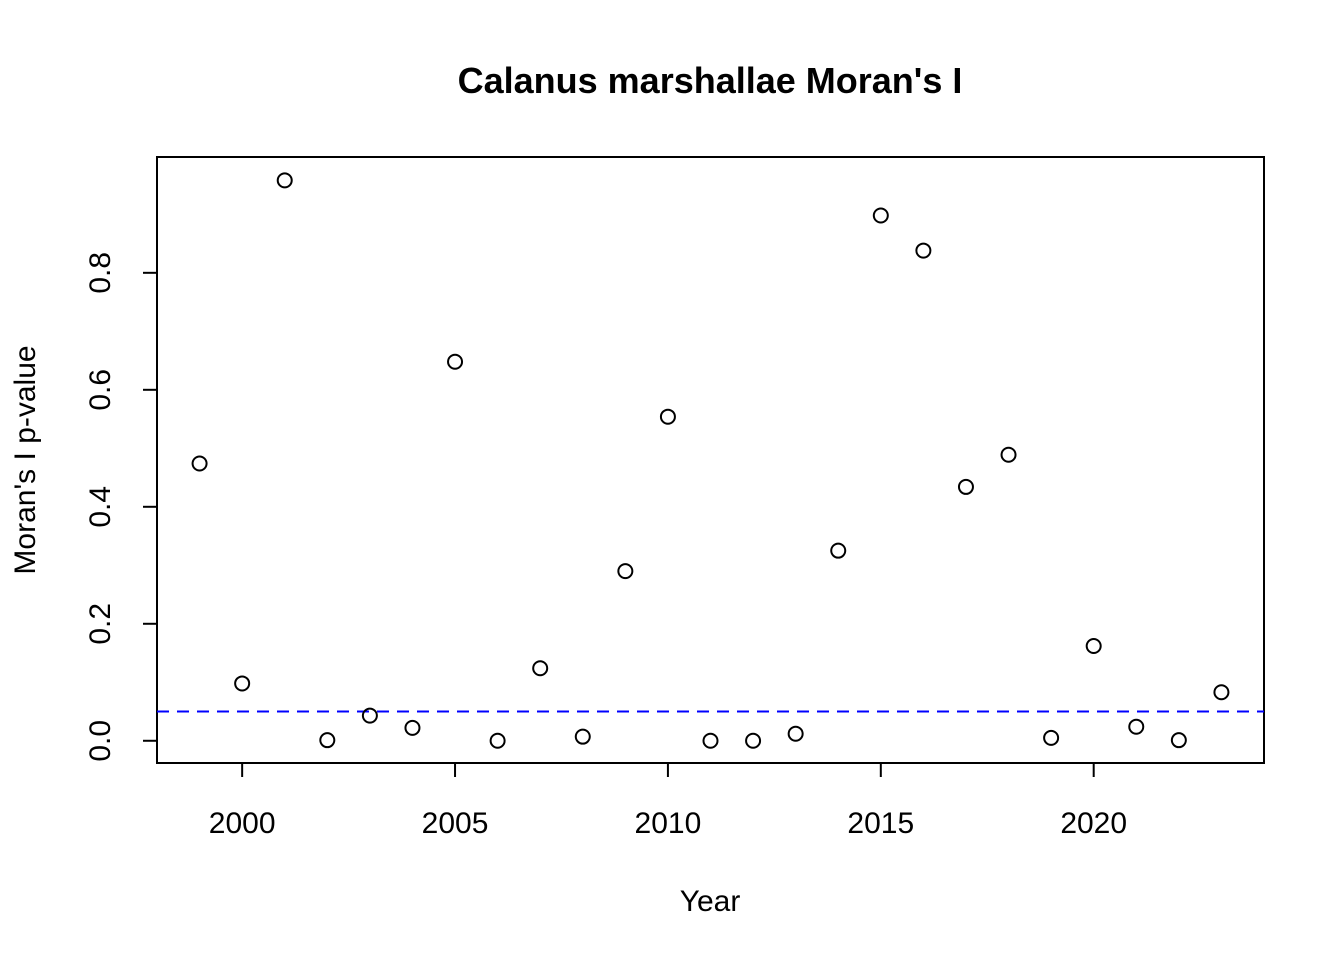  What do you see at coordinates (1093, 823) in the screenshot?
I see `x-tick-label: 2020` at bounding box center [1093, 823].